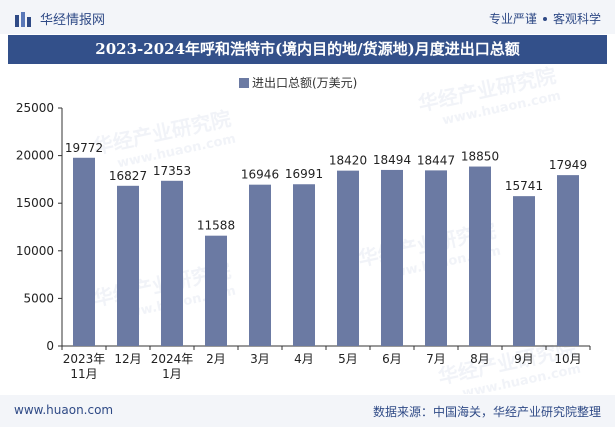  I want to click on legend: 进出口总额(万美元), so click(298, 83).